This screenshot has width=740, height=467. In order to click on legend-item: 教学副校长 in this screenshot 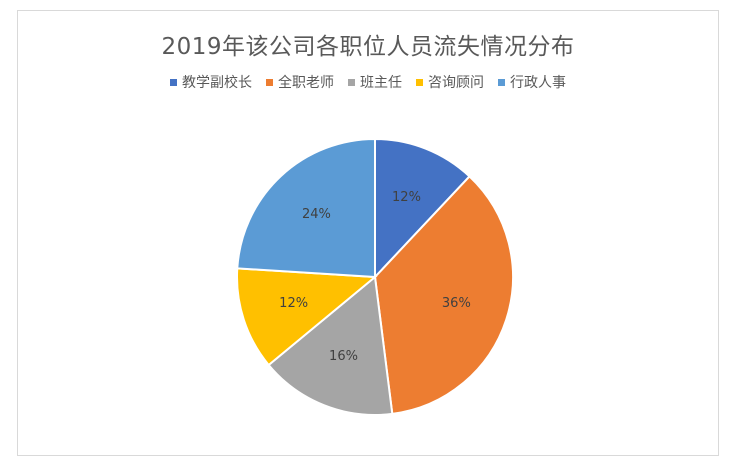, I will do `click(211, 82)`.